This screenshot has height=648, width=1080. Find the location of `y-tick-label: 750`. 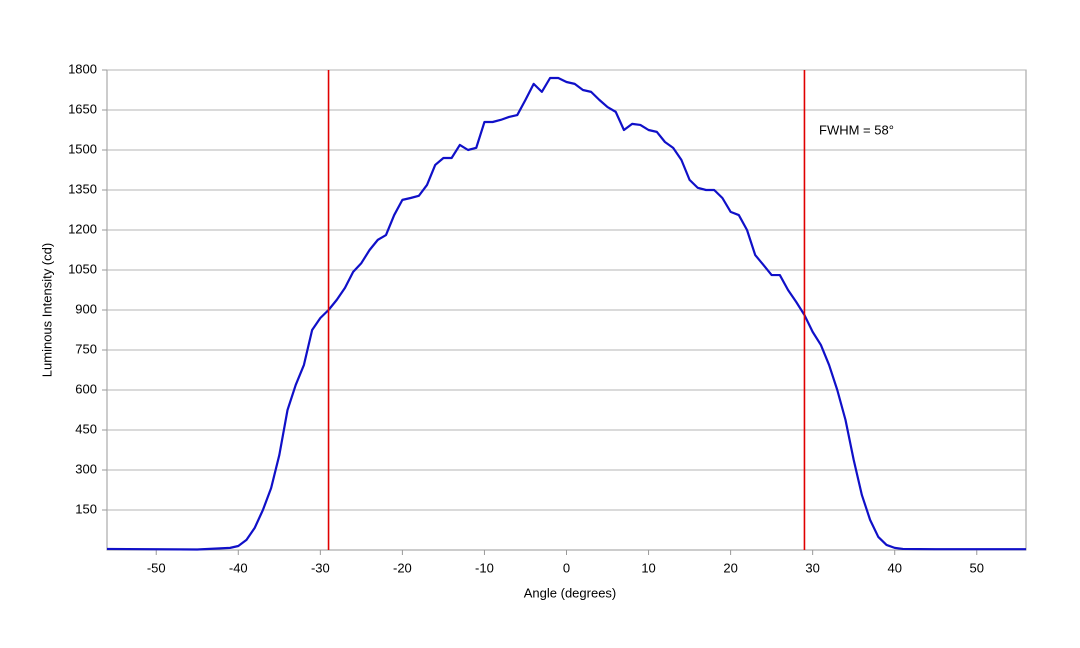

y-tick-label: 750 is located at coordinates (86, 348).